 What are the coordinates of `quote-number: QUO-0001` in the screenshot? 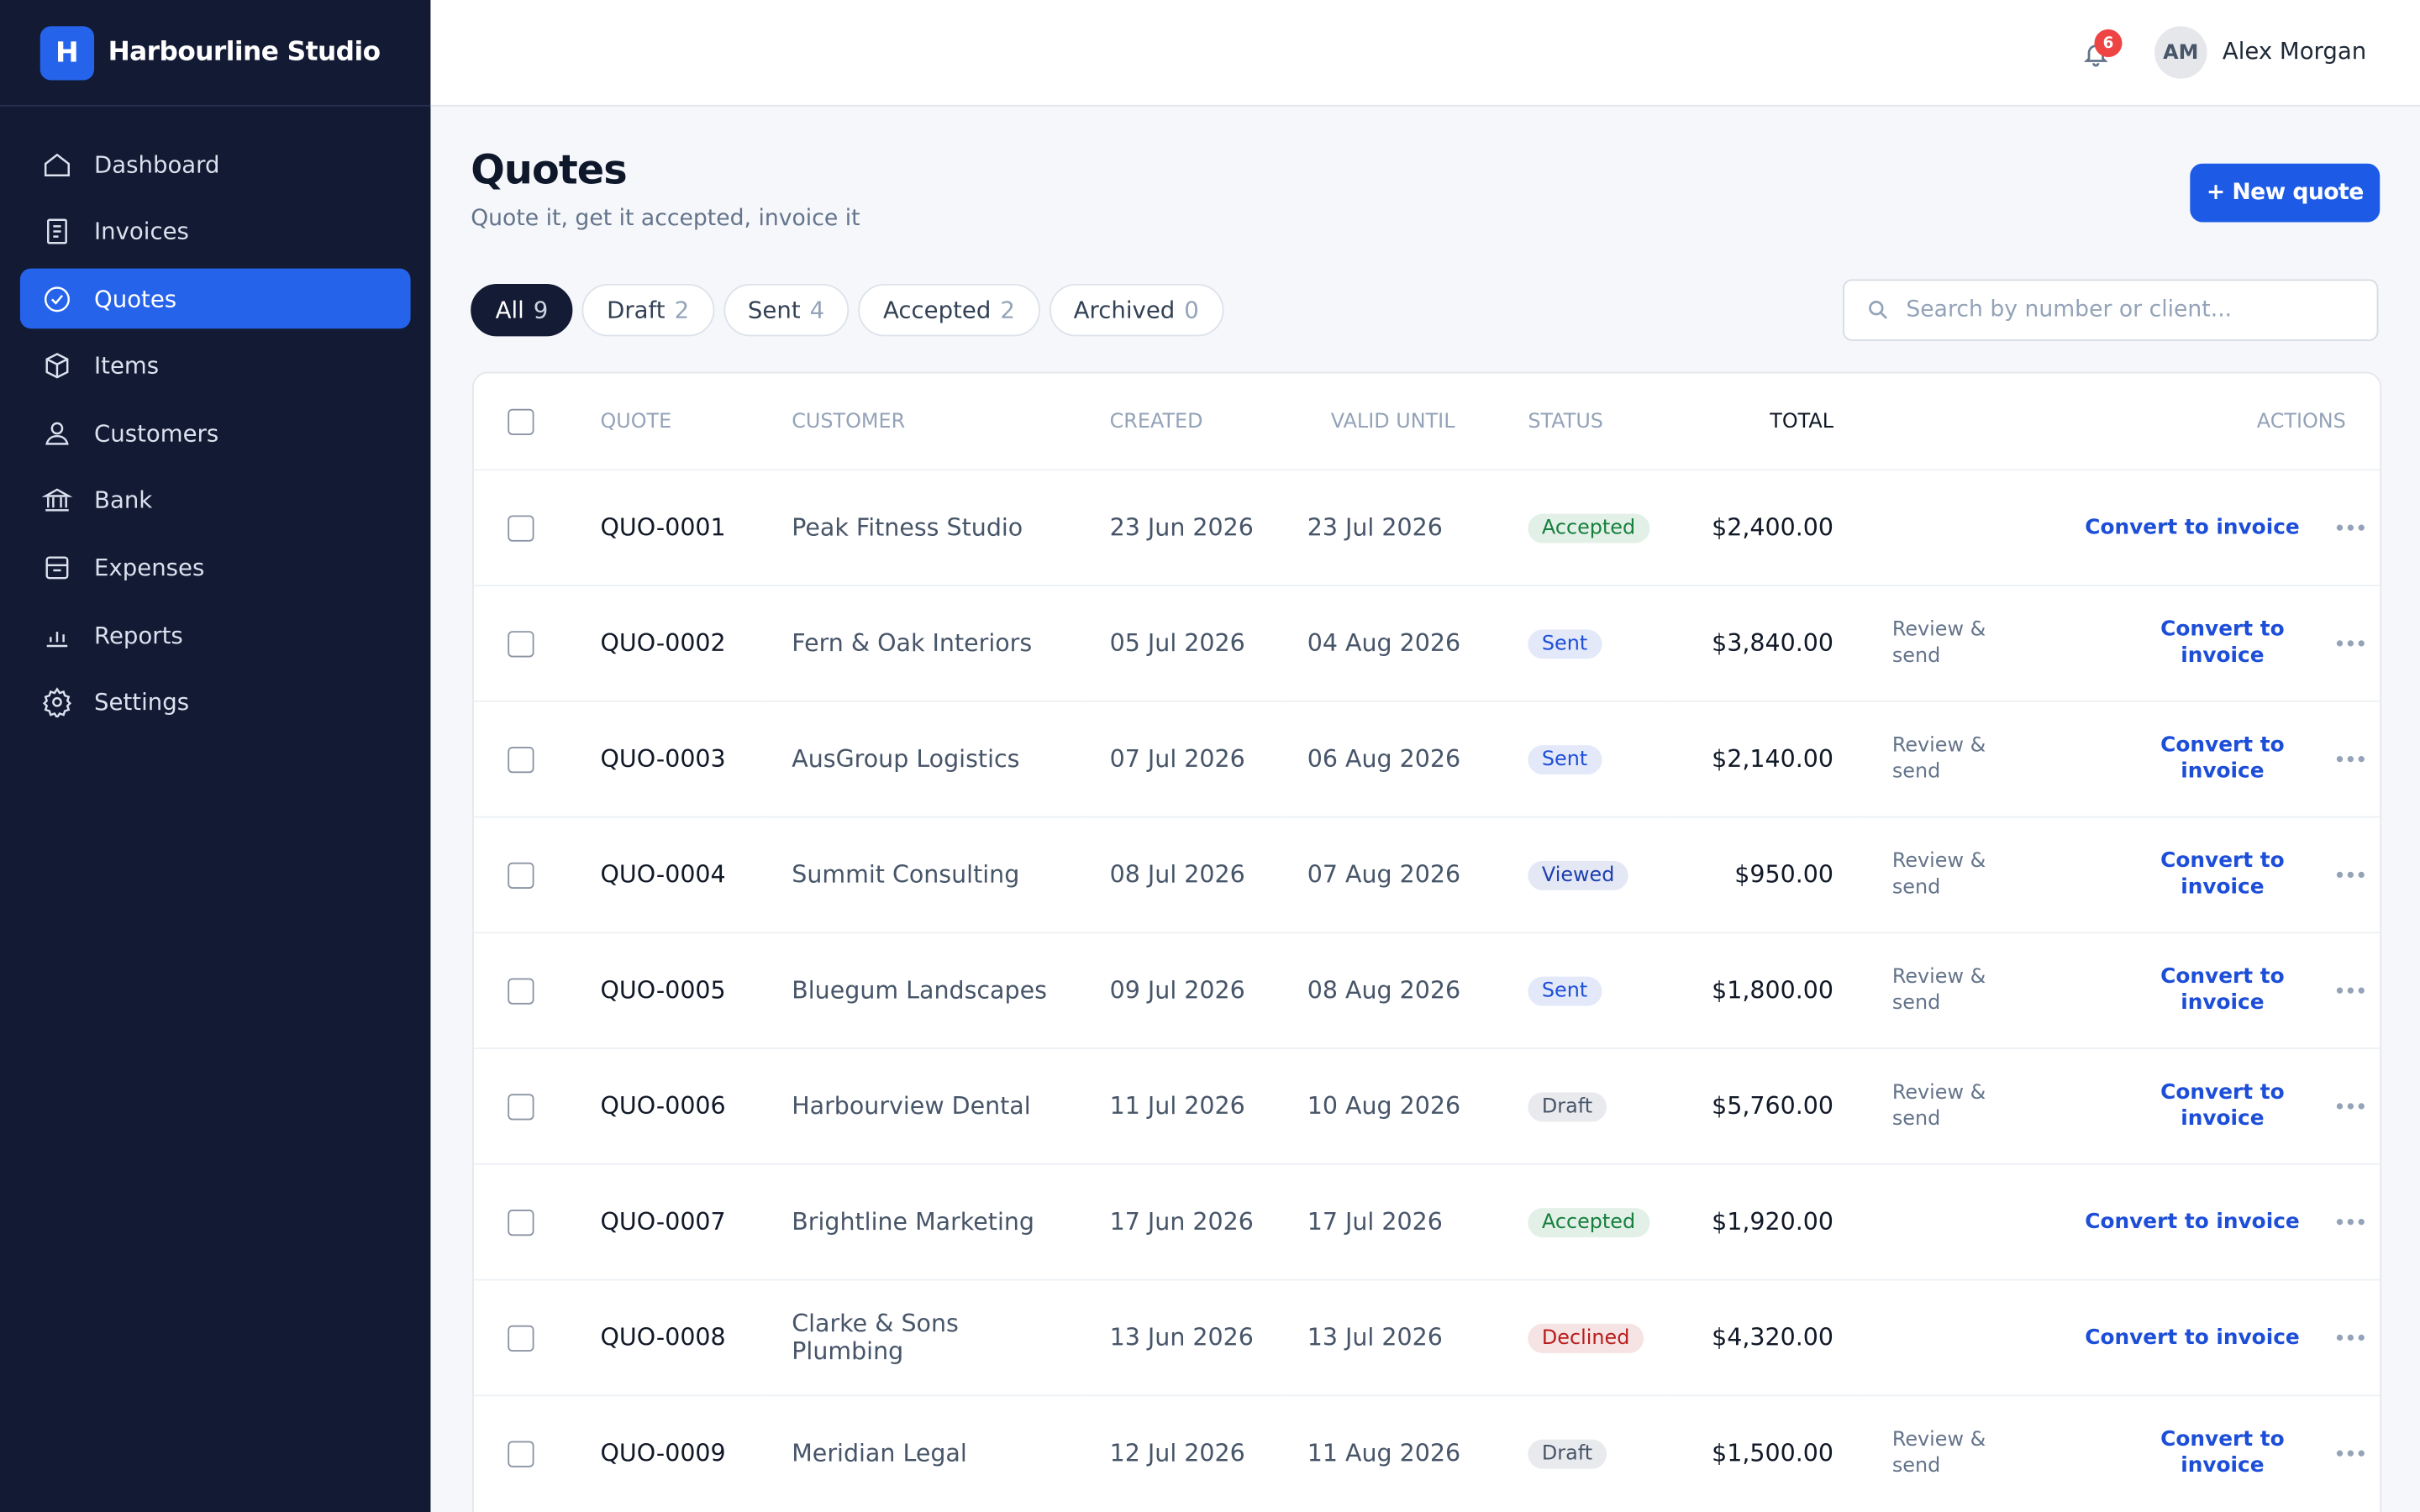 It's located at (672, 527).